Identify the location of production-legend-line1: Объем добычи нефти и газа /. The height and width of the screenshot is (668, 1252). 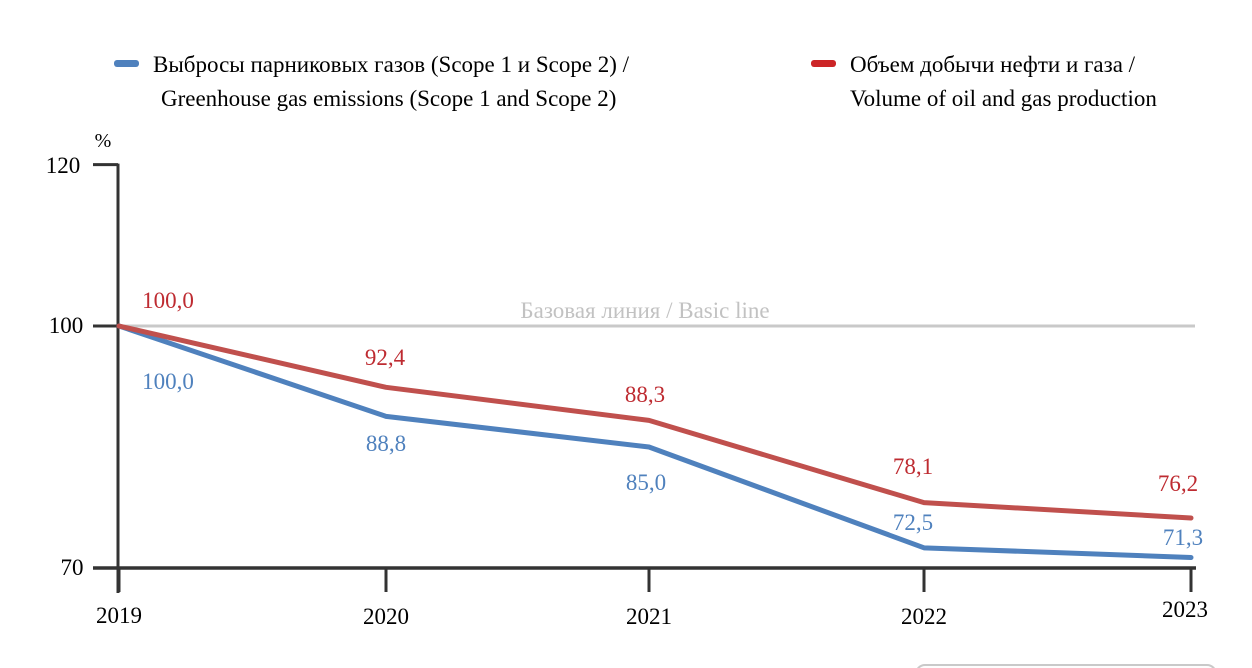
(993, 64).